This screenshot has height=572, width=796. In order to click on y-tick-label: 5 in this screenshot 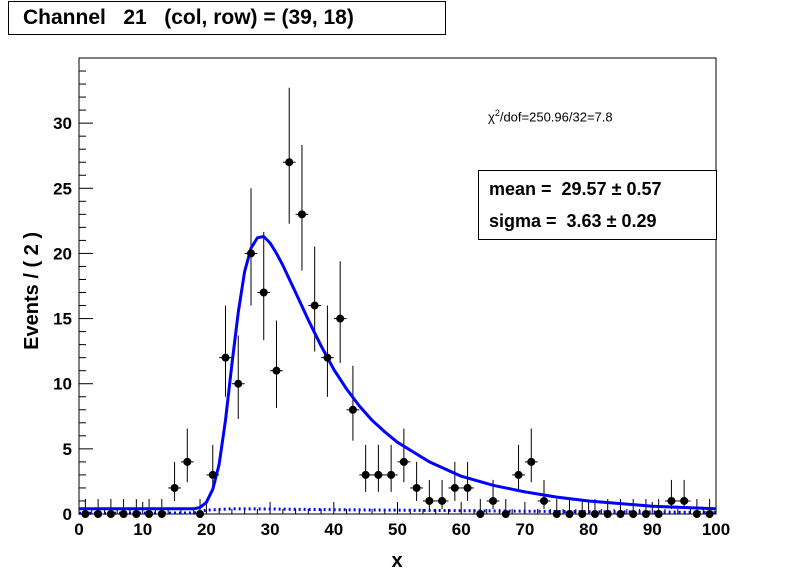, I will do `click(67, 449)`.